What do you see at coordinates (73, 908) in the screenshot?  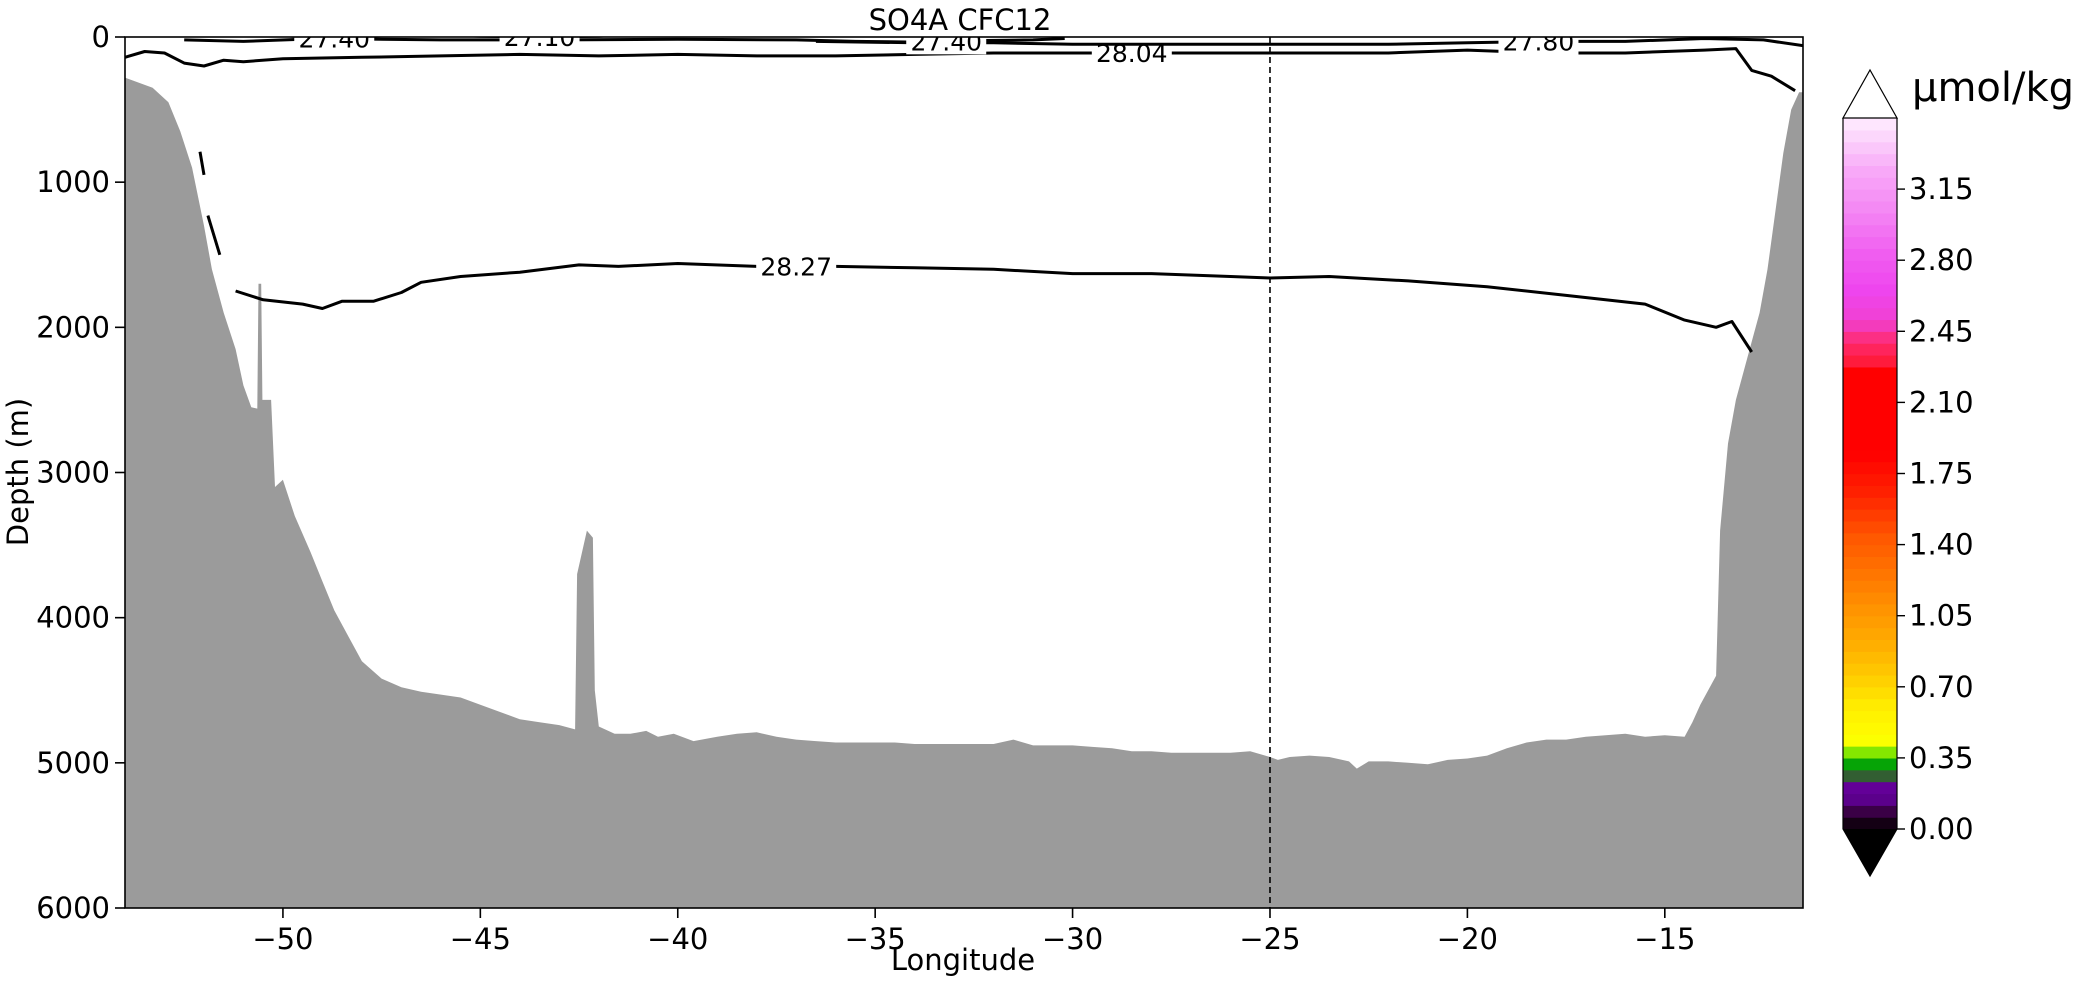 I see `y-tick-label: 6000` at bounding box center [73, 908].